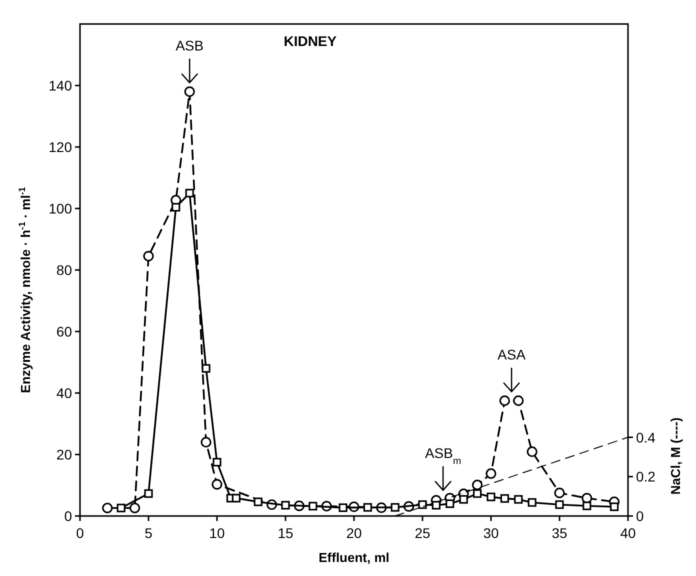 This screenshot has height=576, width=696. Describe the element at coordinates (560, 533) in the screenshot. I see `x-tick-label: 35` at that location.